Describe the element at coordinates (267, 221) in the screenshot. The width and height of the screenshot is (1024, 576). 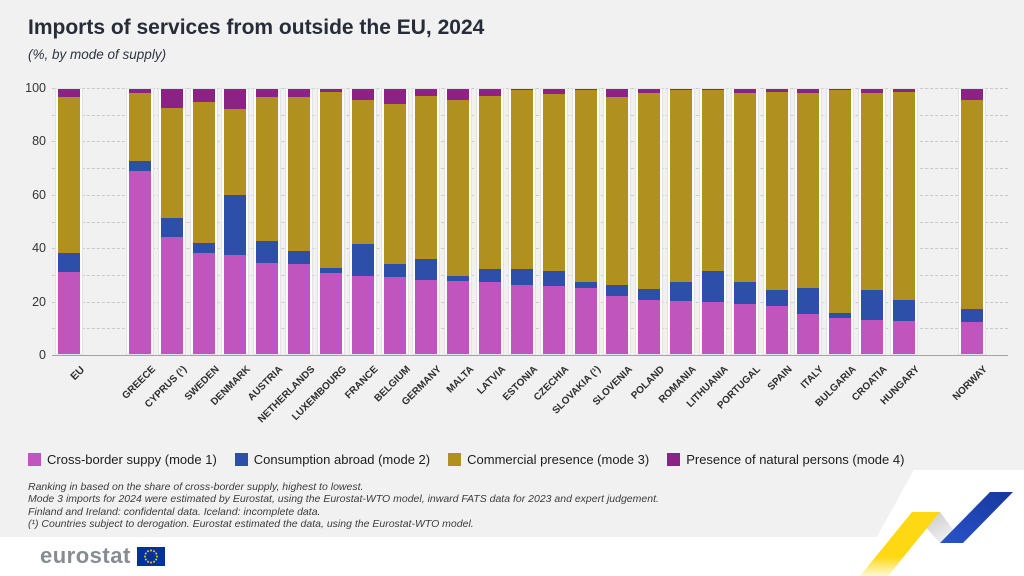
I see `bar-backdrop-austria` at that location.